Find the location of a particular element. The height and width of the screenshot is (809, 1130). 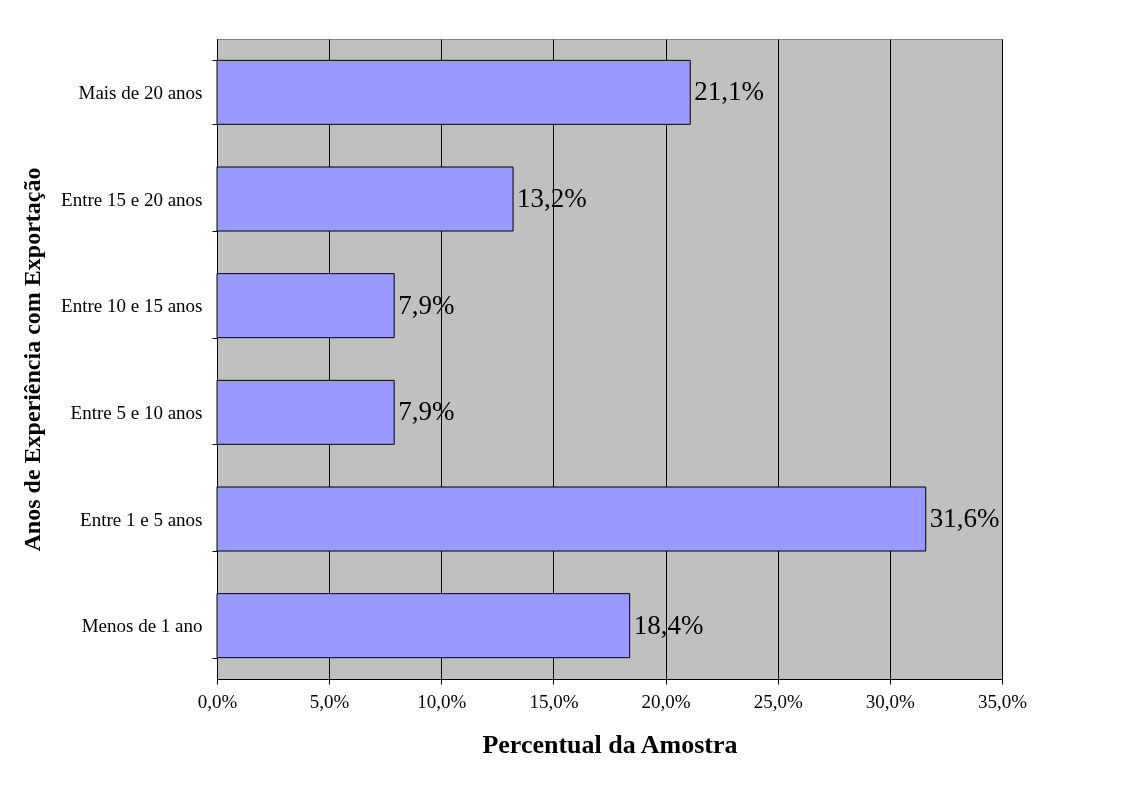

y-tick-label: Entre 1 e 5 anos is located at coordinates (141, 519).